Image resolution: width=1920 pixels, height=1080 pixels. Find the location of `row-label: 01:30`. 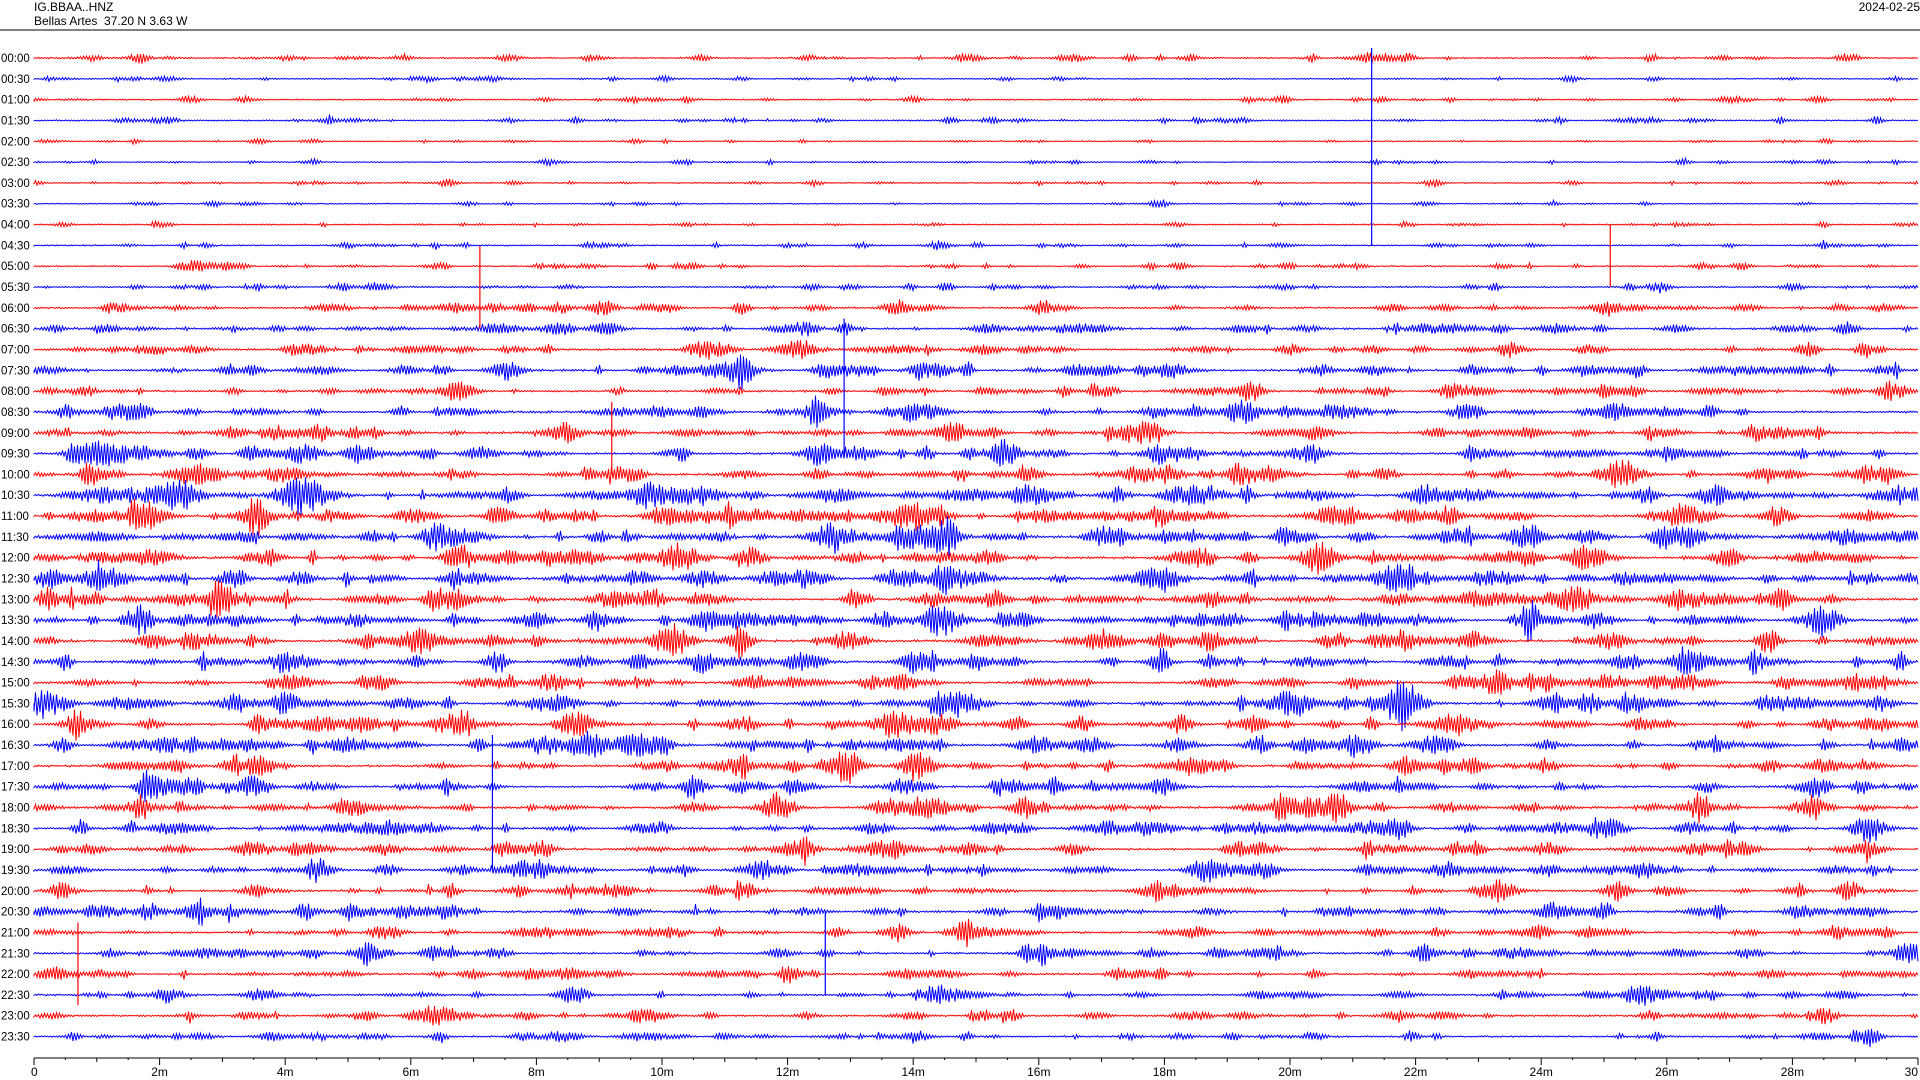

row-label: 01:30 is located at coordinates (15, 121).